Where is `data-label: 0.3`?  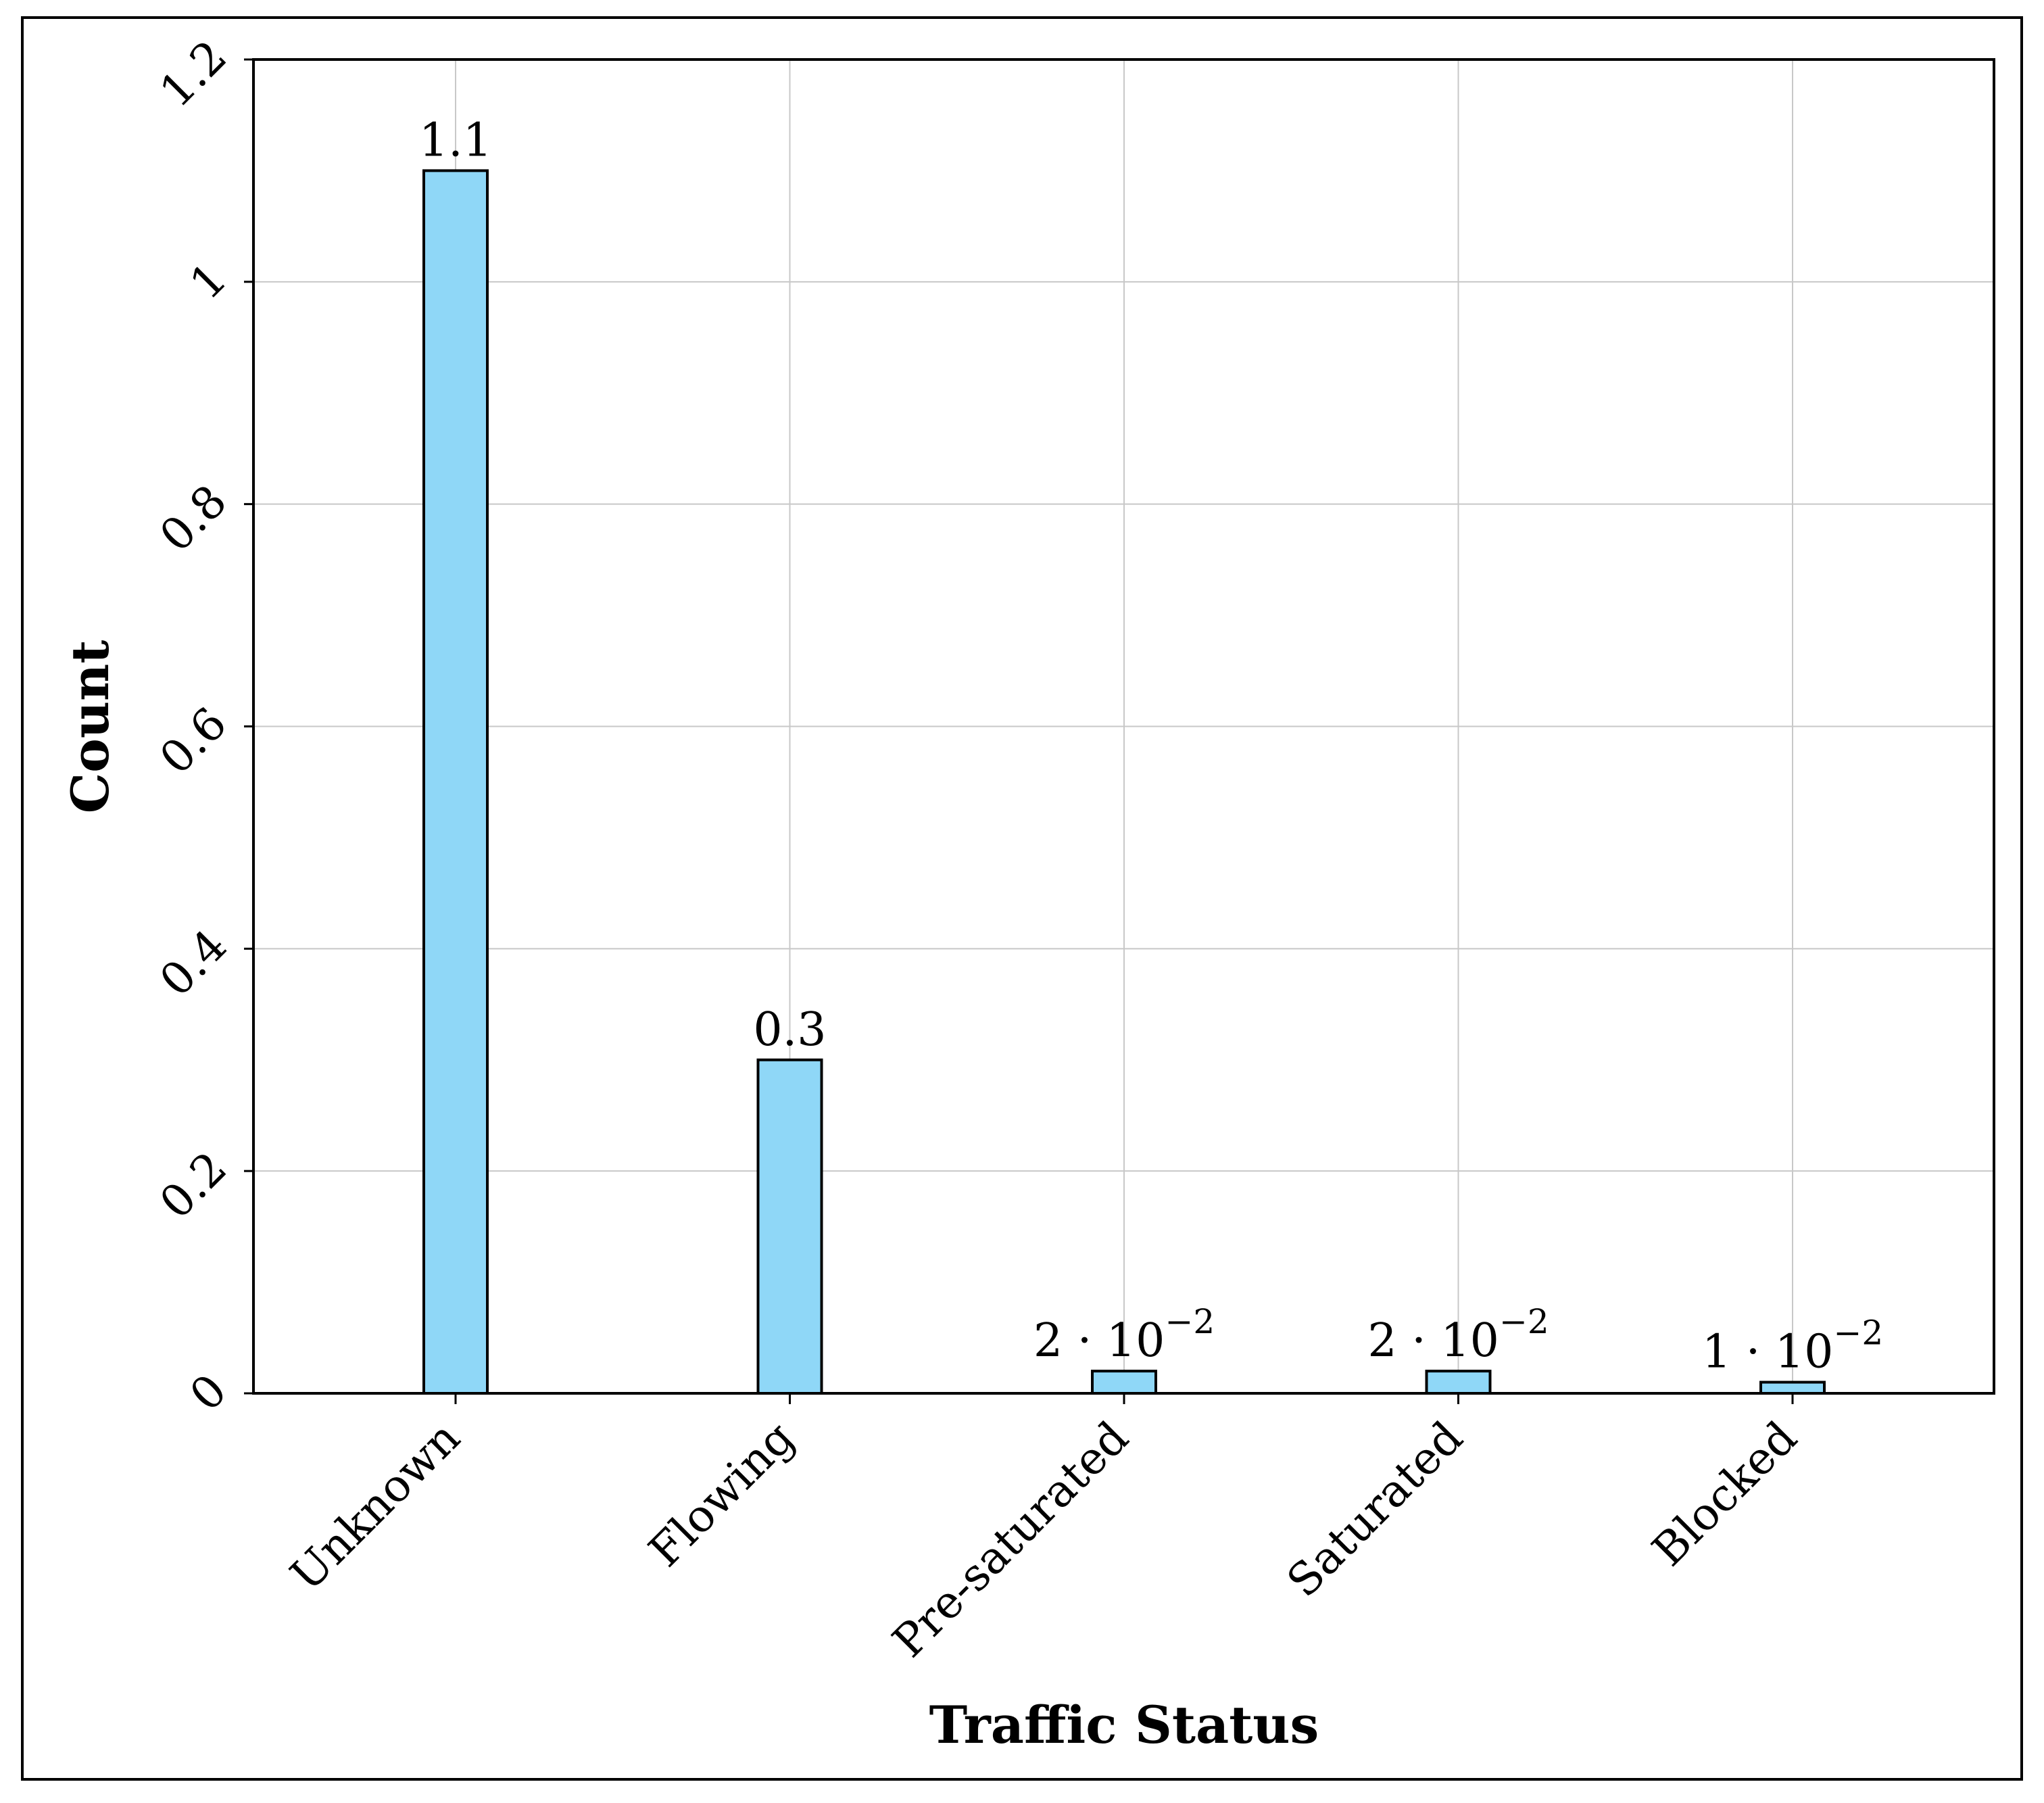 data-label: 0.3 is located at coordinates (789, 1030).